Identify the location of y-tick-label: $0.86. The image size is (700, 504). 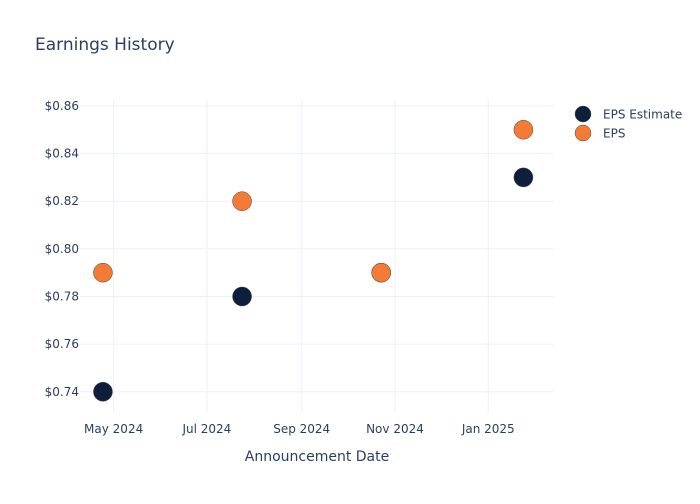
(62, 106).